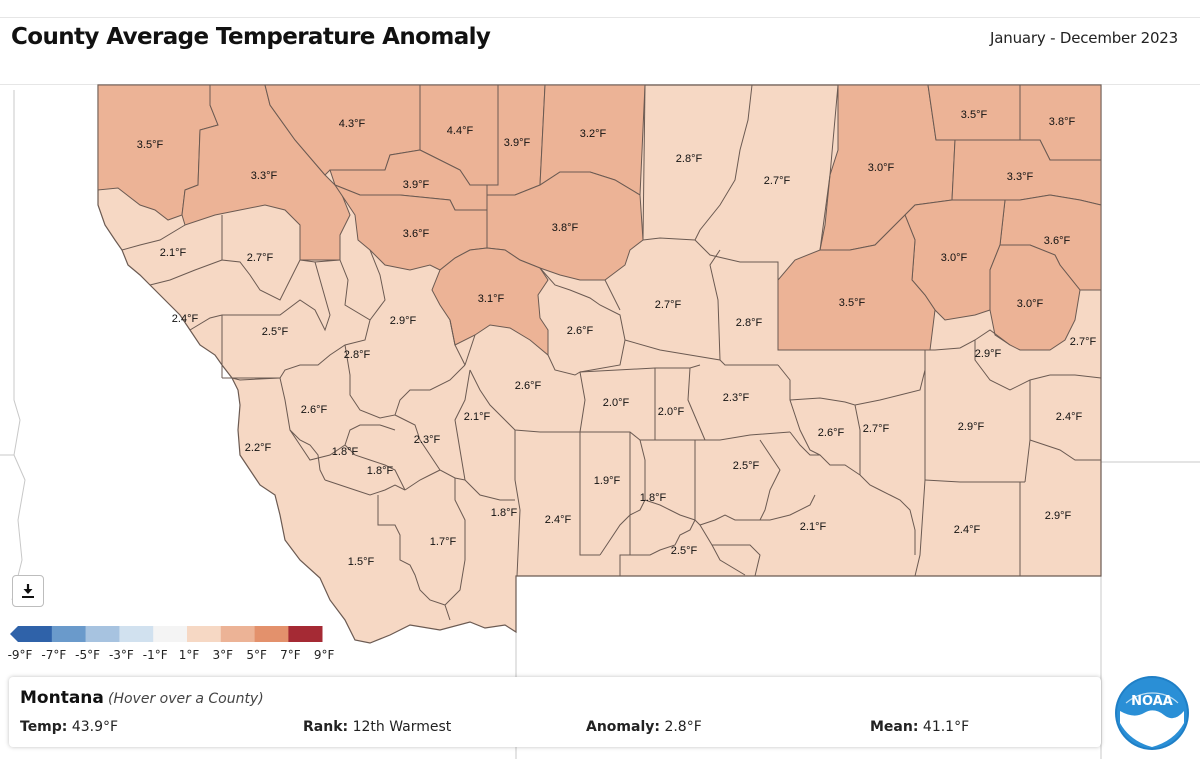  I want to click on county-label: 3.2°F, so click(593, 134).